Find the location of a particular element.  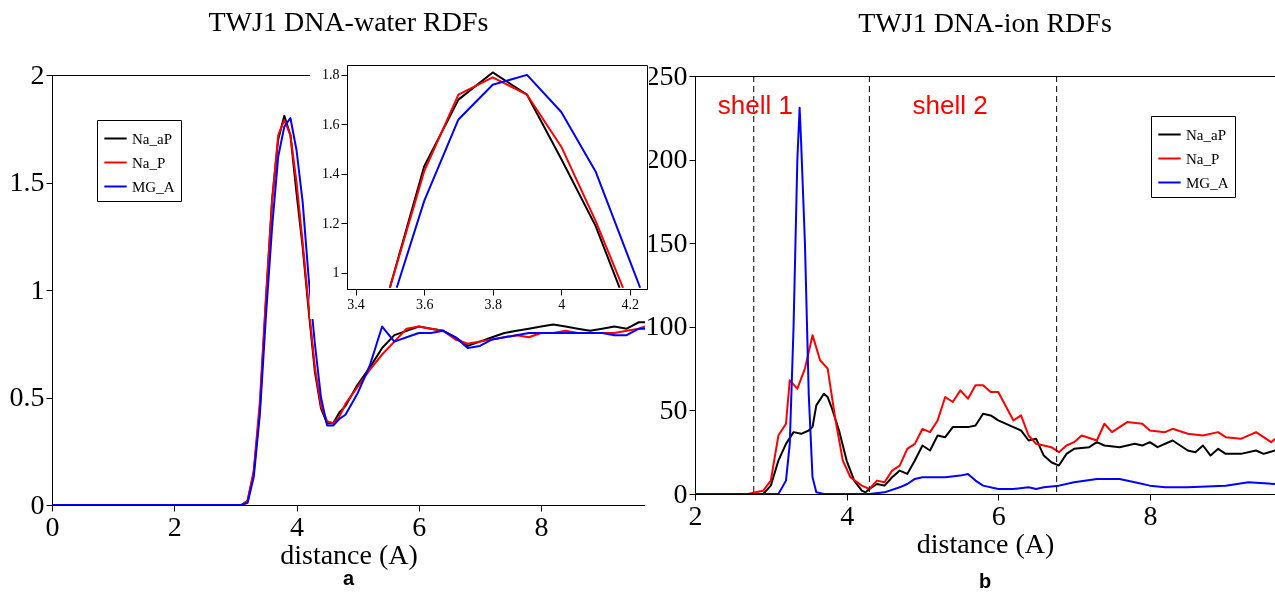

y-tick-label: 2 is located at coordinates (37, 74).